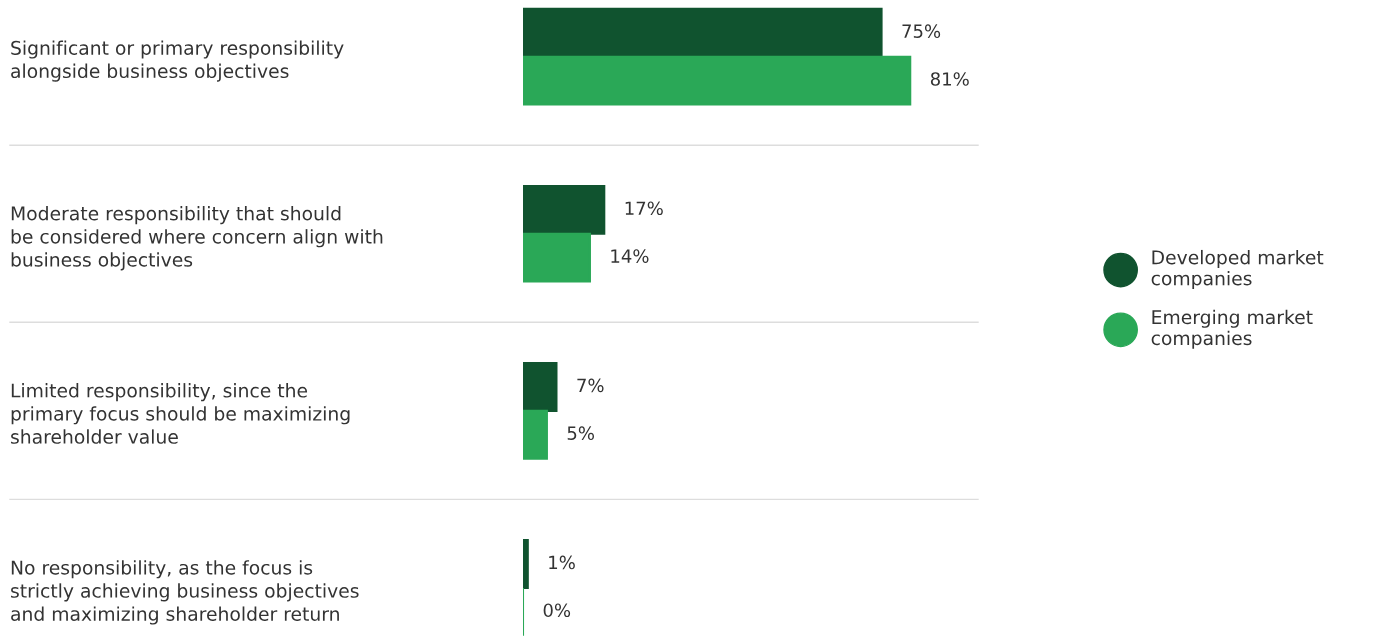  Describe the element at coordinates (197, 238) in the screenshot. I see `y-tick-label: Moderate responsibility that should be considered where concern align with business objectives` at that location.